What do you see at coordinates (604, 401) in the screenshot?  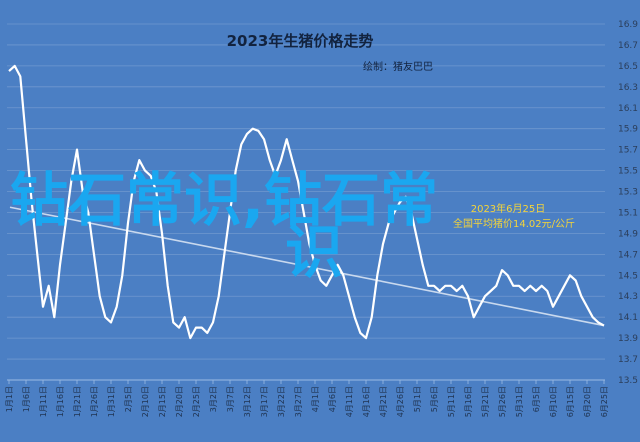 I see `x-tick-label: 6月25日` at bounding box center [604, 401].